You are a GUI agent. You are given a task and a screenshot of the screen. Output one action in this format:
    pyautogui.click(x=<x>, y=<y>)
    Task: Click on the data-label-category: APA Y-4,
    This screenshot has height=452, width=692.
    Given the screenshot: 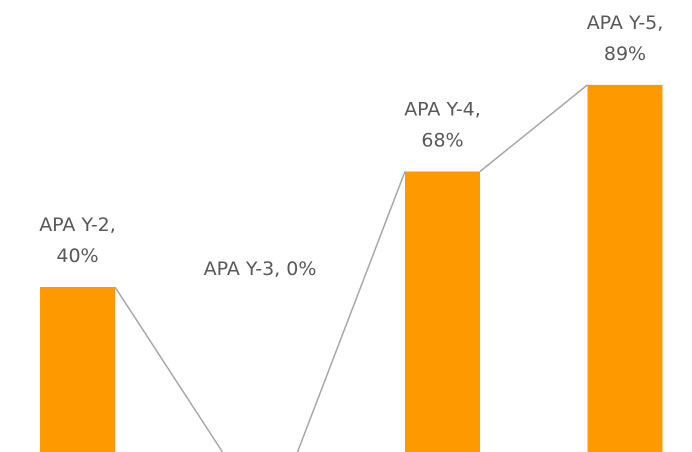 What is the action you would take?
    pyautogui.click(x=442, y=110)
    